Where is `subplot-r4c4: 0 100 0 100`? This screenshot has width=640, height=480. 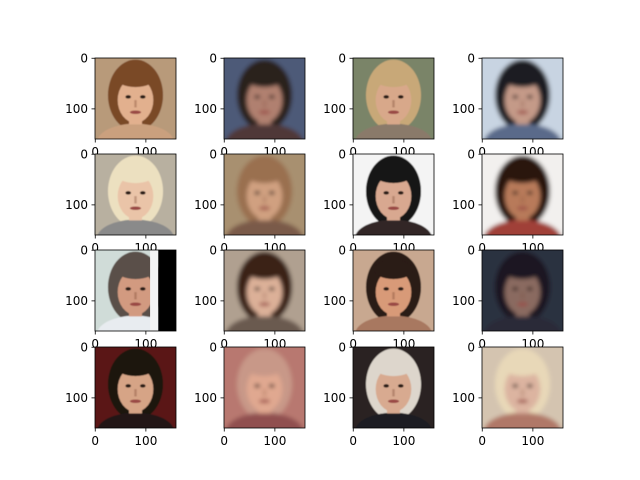 subplot-r4c4: 0 100 0 100 is located at coordinates (508, 394).